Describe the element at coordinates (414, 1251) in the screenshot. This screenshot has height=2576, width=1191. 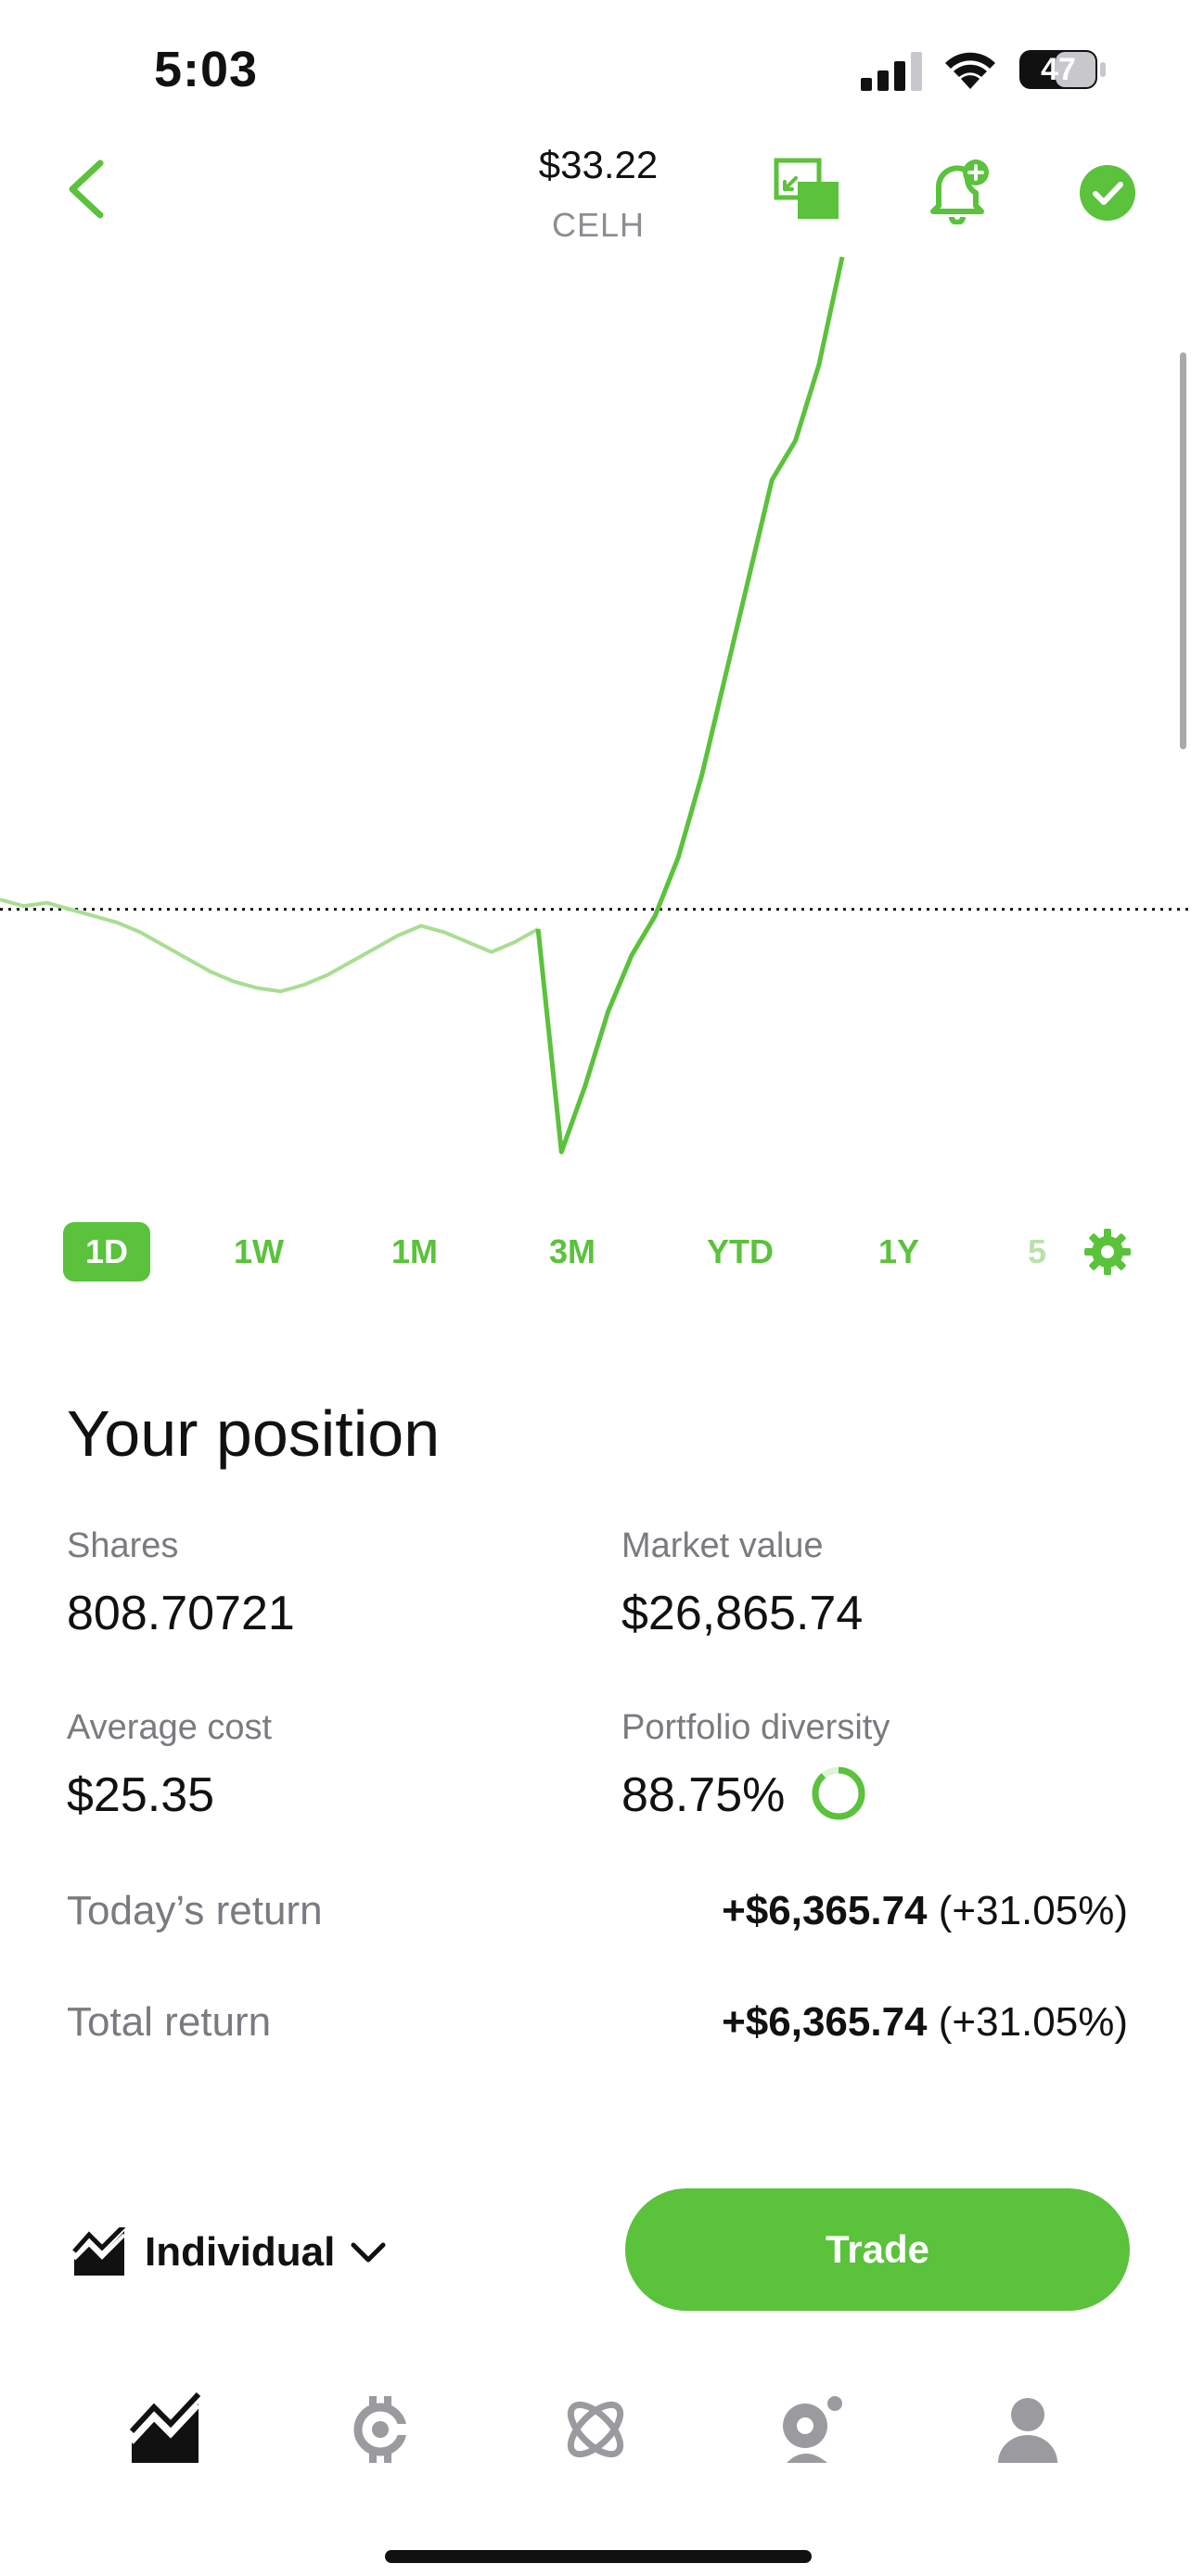
I see `range-1m: 1M` at that location.